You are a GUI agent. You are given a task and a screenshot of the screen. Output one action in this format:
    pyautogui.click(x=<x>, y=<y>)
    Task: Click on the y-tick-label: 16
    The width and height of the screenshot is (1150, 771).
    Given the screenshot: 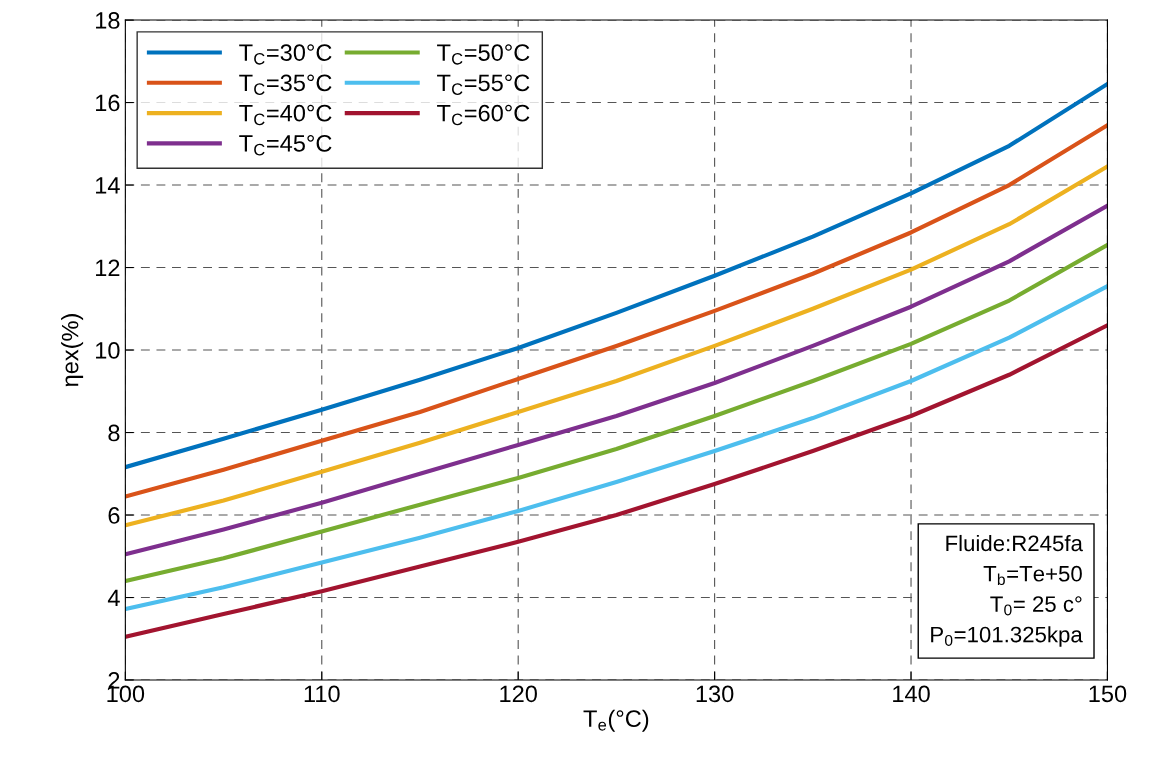 What is the action you would take?
    pyautogui.click(x=108, y=103)
    